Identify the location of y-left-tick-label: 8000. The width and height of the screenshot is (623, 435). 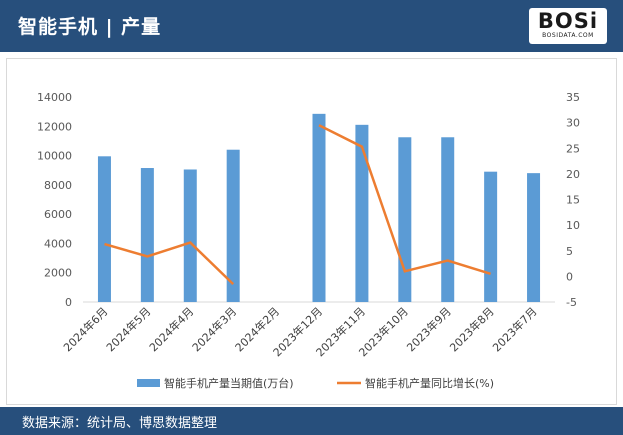
(58, 185).